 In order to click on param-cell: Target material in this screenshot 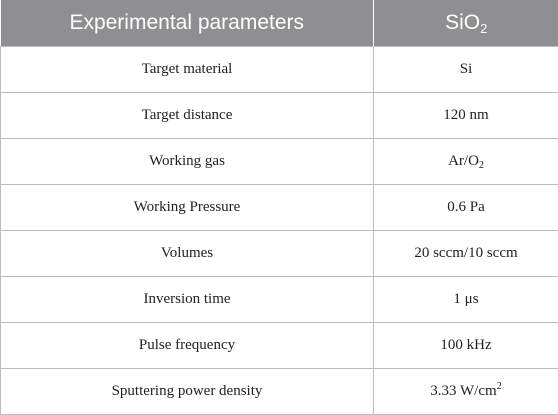, I will do `click(187, 69)`.